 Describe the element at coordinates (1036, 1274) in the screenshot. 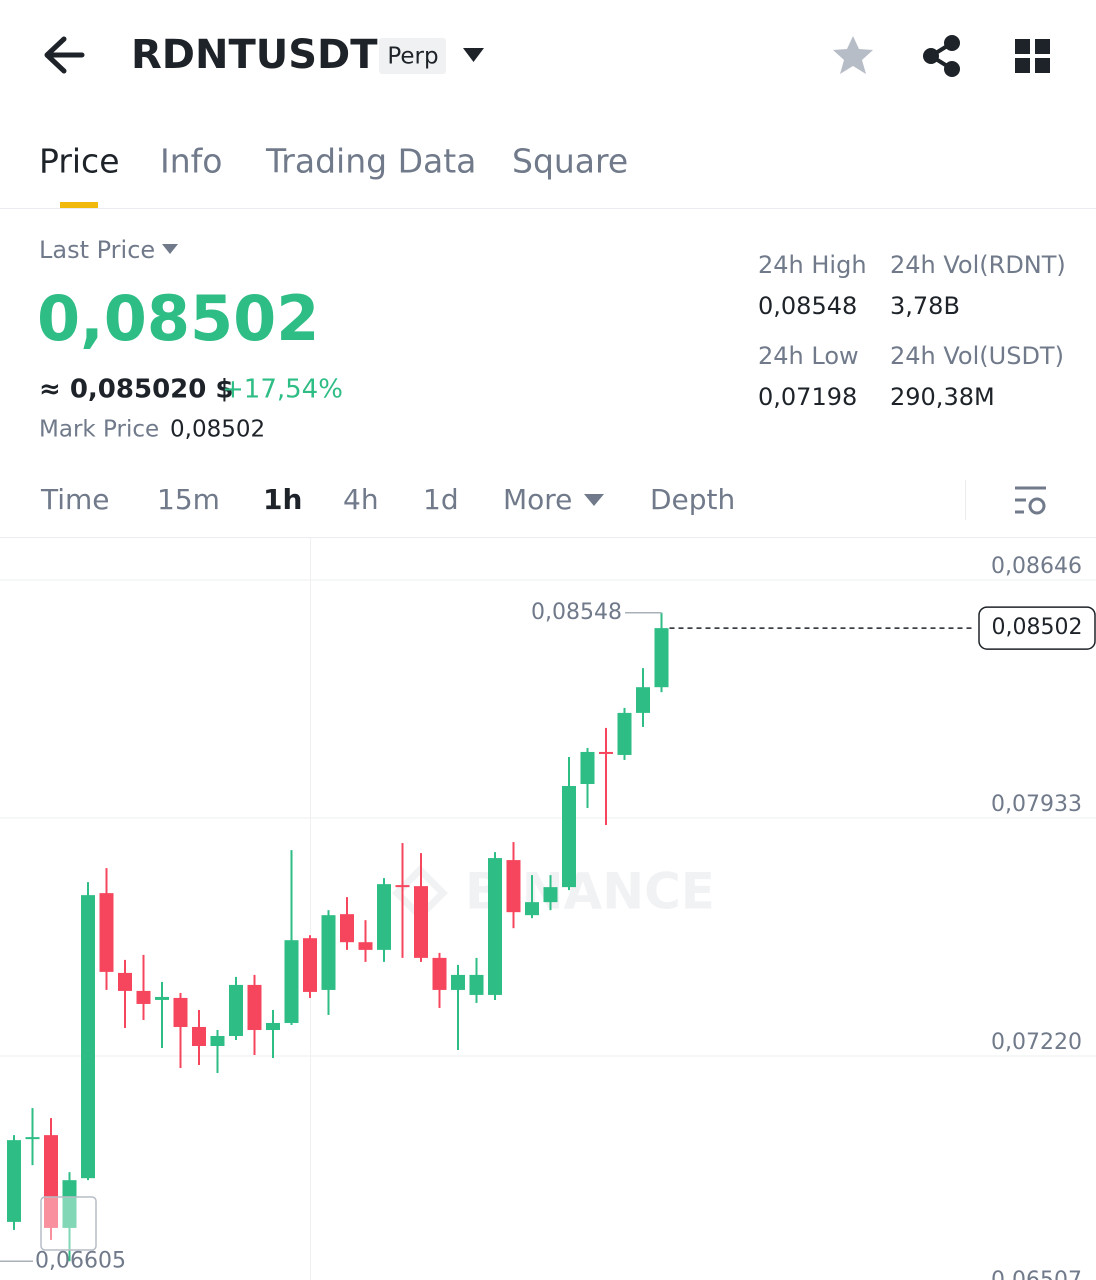

I see `y-tick-label: 0,06507` at that location.